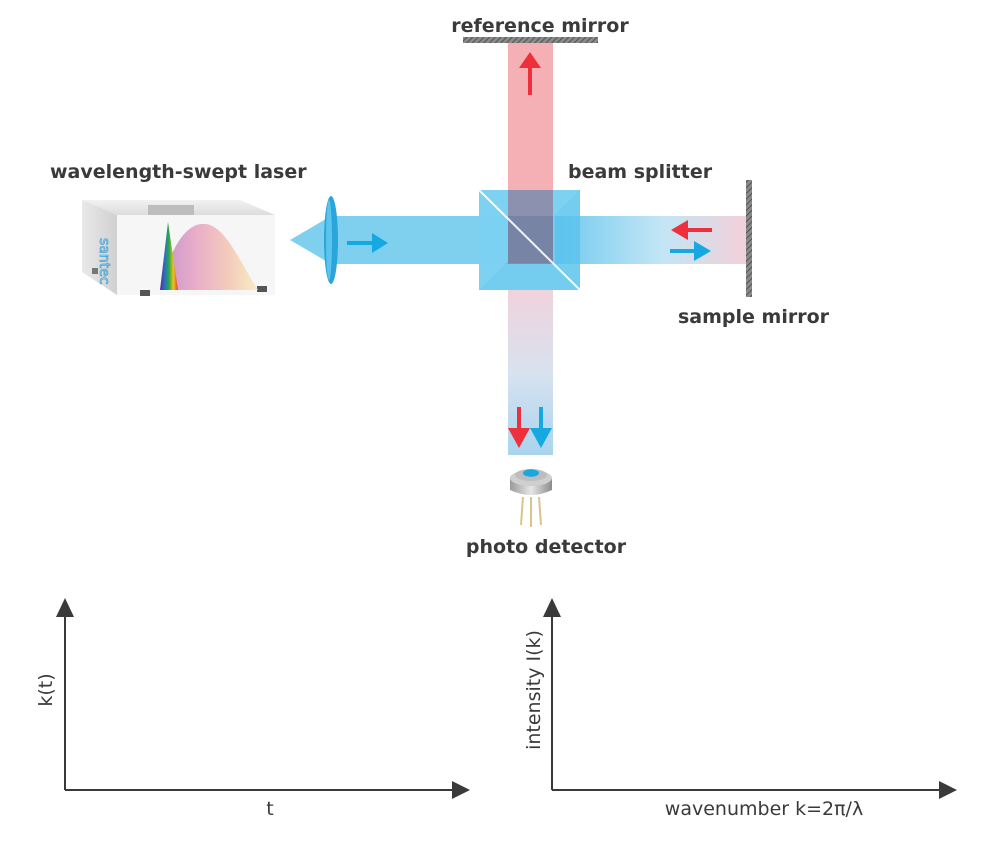 The width and height of the screenshot is (1000, 850). I want to click on detector-beam, so click(530, 372).